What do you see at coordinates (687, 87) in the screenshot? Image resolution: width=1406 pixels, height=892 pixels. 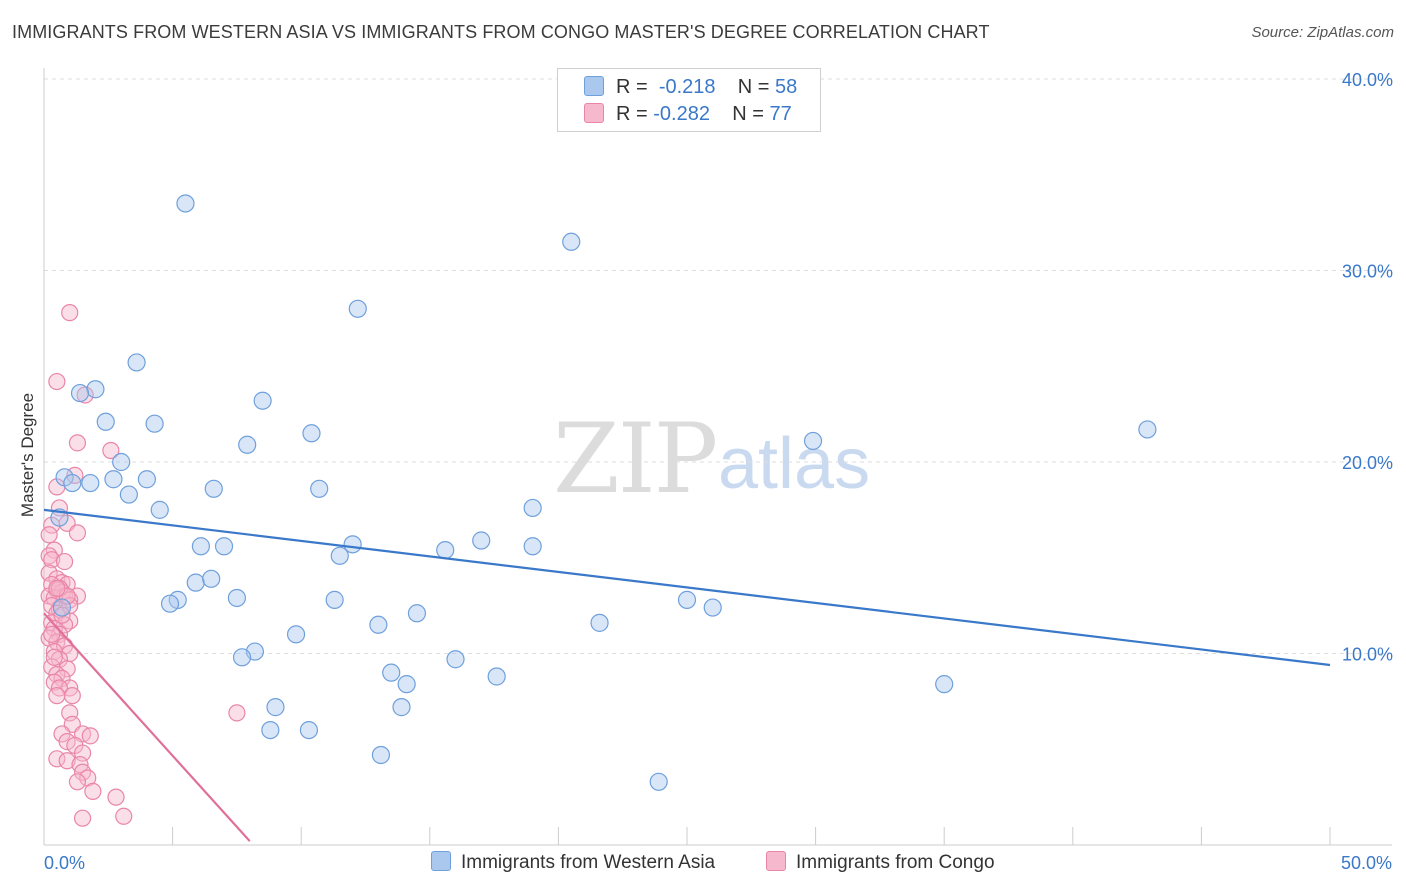 I see `legend-r-value: -0.218` at bounding box center [687, 87].